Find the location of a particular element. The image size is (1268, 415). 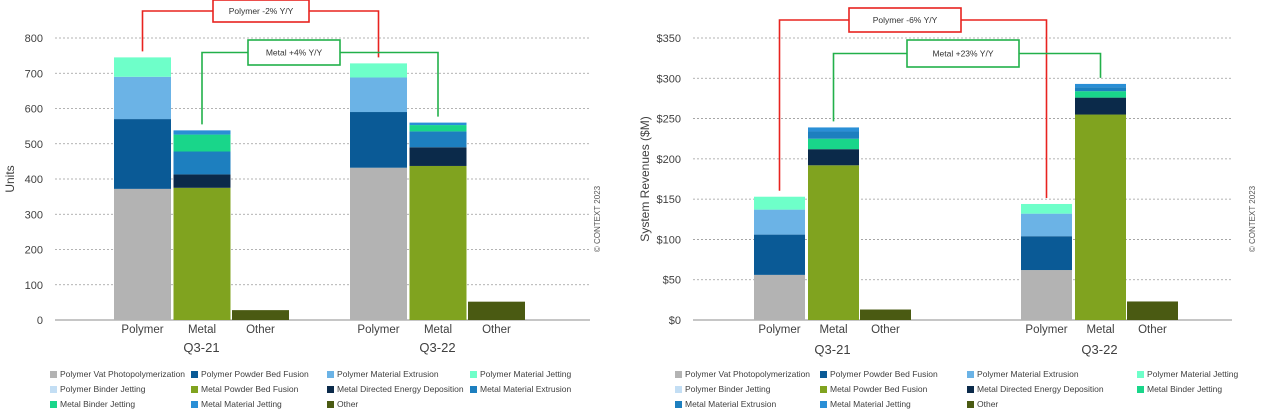

legend-label: Polymer Material Extrusion is located at coordinates (388, 374).